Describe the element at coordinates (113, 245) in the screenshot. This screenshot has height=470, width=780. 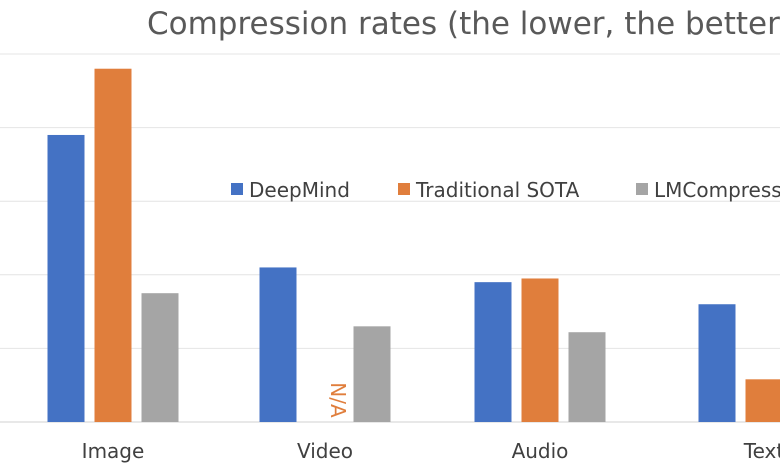
I see `bar-traditional-sota-image` at that location.